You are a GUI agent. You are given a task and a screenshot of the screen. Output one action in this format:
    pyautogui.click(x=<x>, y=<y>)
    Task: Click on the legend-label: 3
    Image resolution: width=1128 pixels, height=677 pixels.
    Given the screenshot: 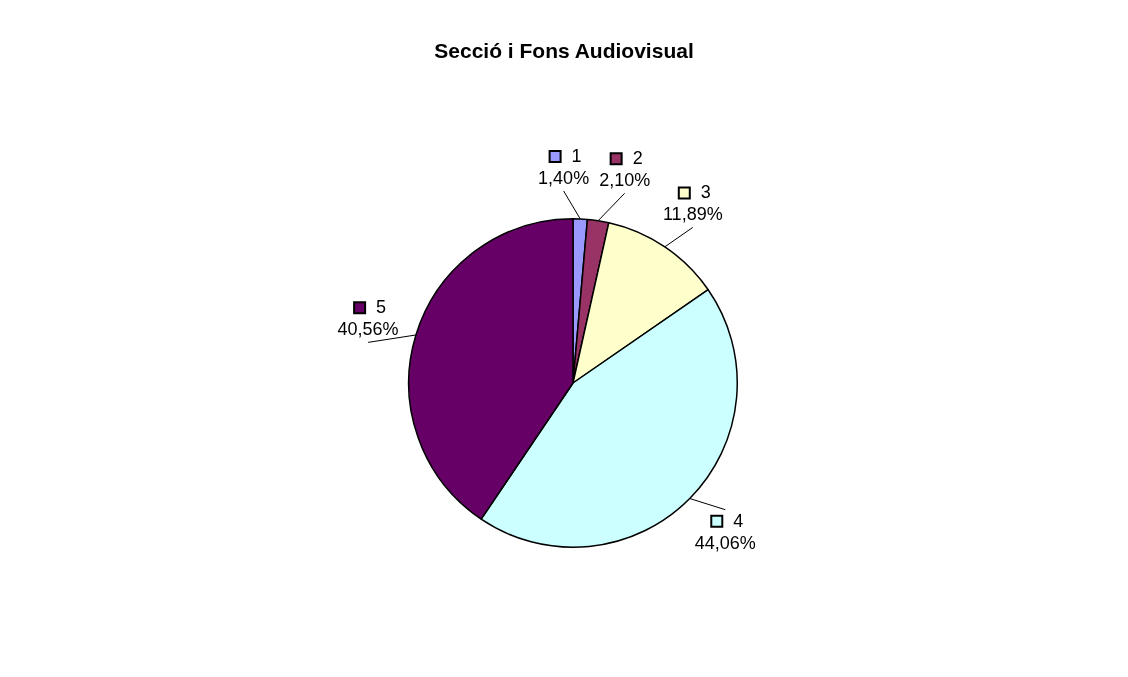 What is the action you would take?
    pyautogui.click(x=705, y=192)
    